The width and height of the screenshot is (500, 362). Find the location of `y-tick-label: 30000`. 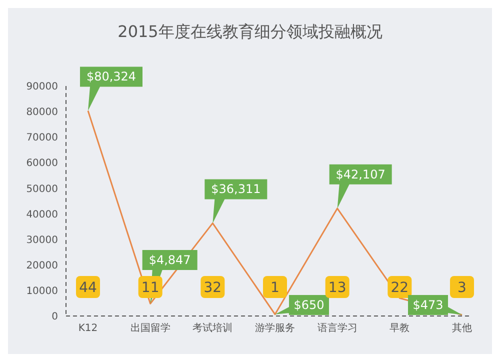

y-tick-label: 30000 is located at coordinates (42, 240).